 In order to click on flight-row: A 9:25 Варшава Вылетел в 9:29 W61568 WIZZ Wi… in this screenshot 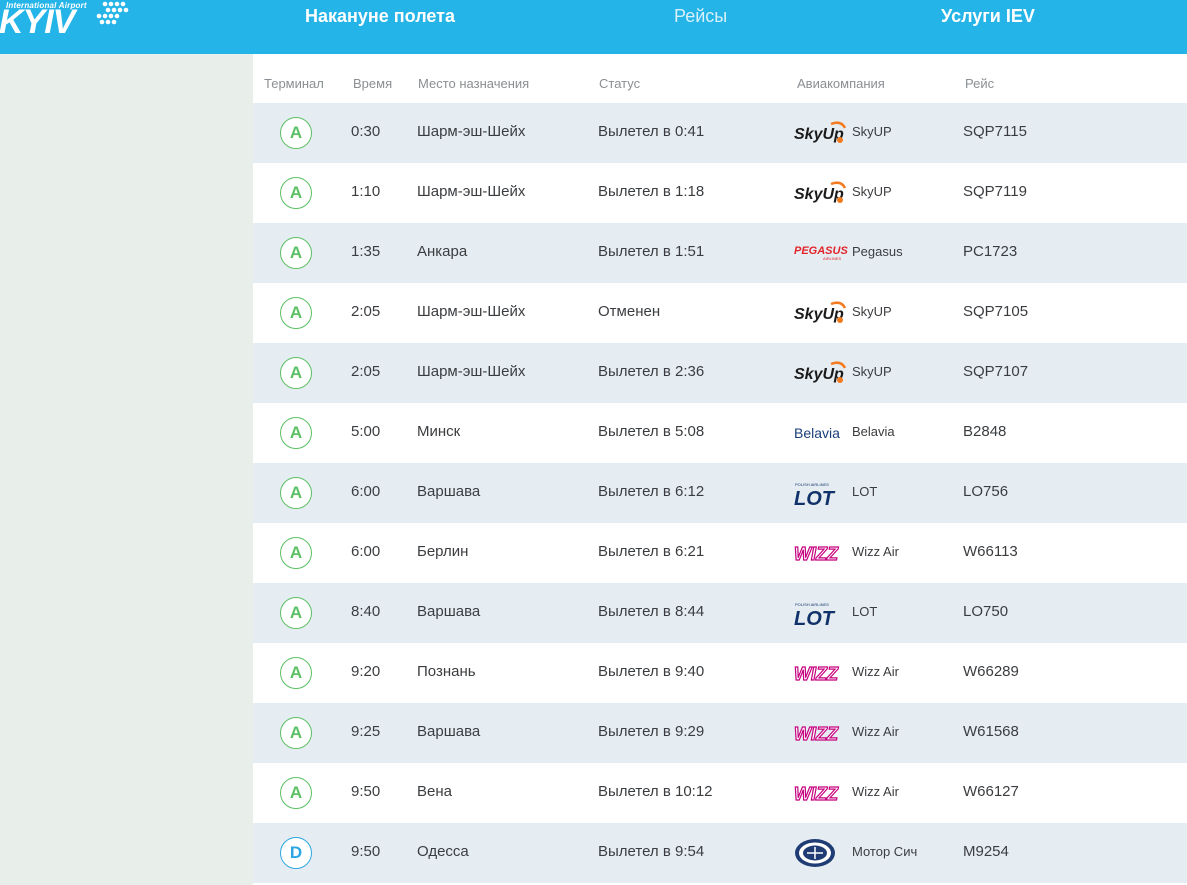, I will do `click(720, 733)`.